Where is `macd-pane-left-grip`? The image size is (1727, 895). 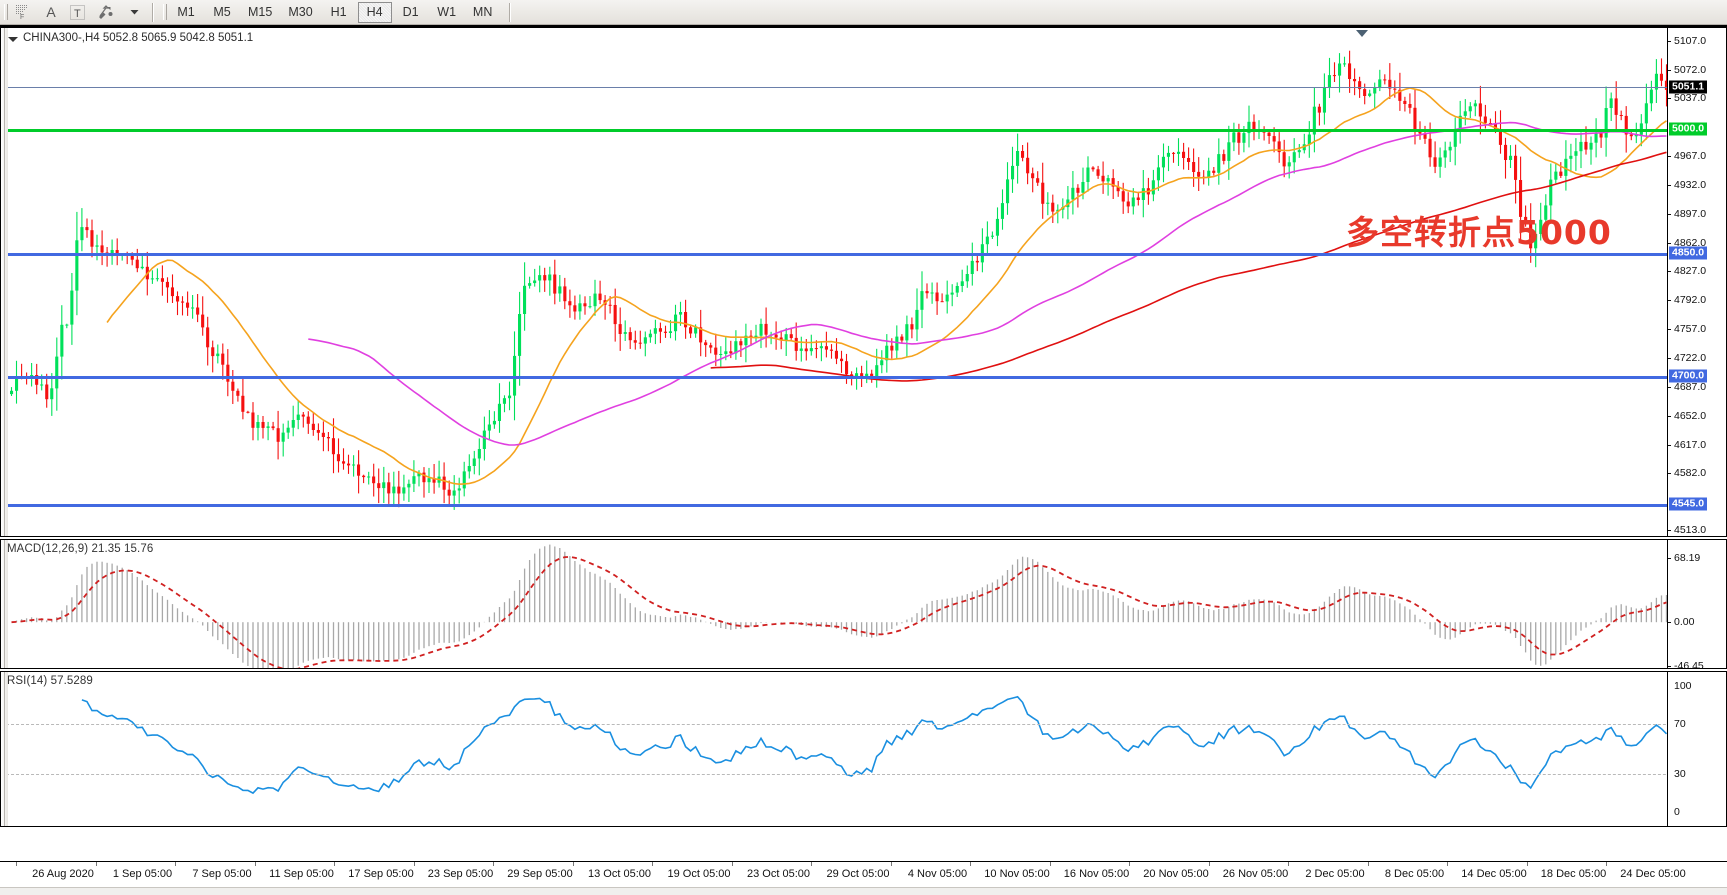 macd-pane-left-grip is located at coordinates (4, 604).